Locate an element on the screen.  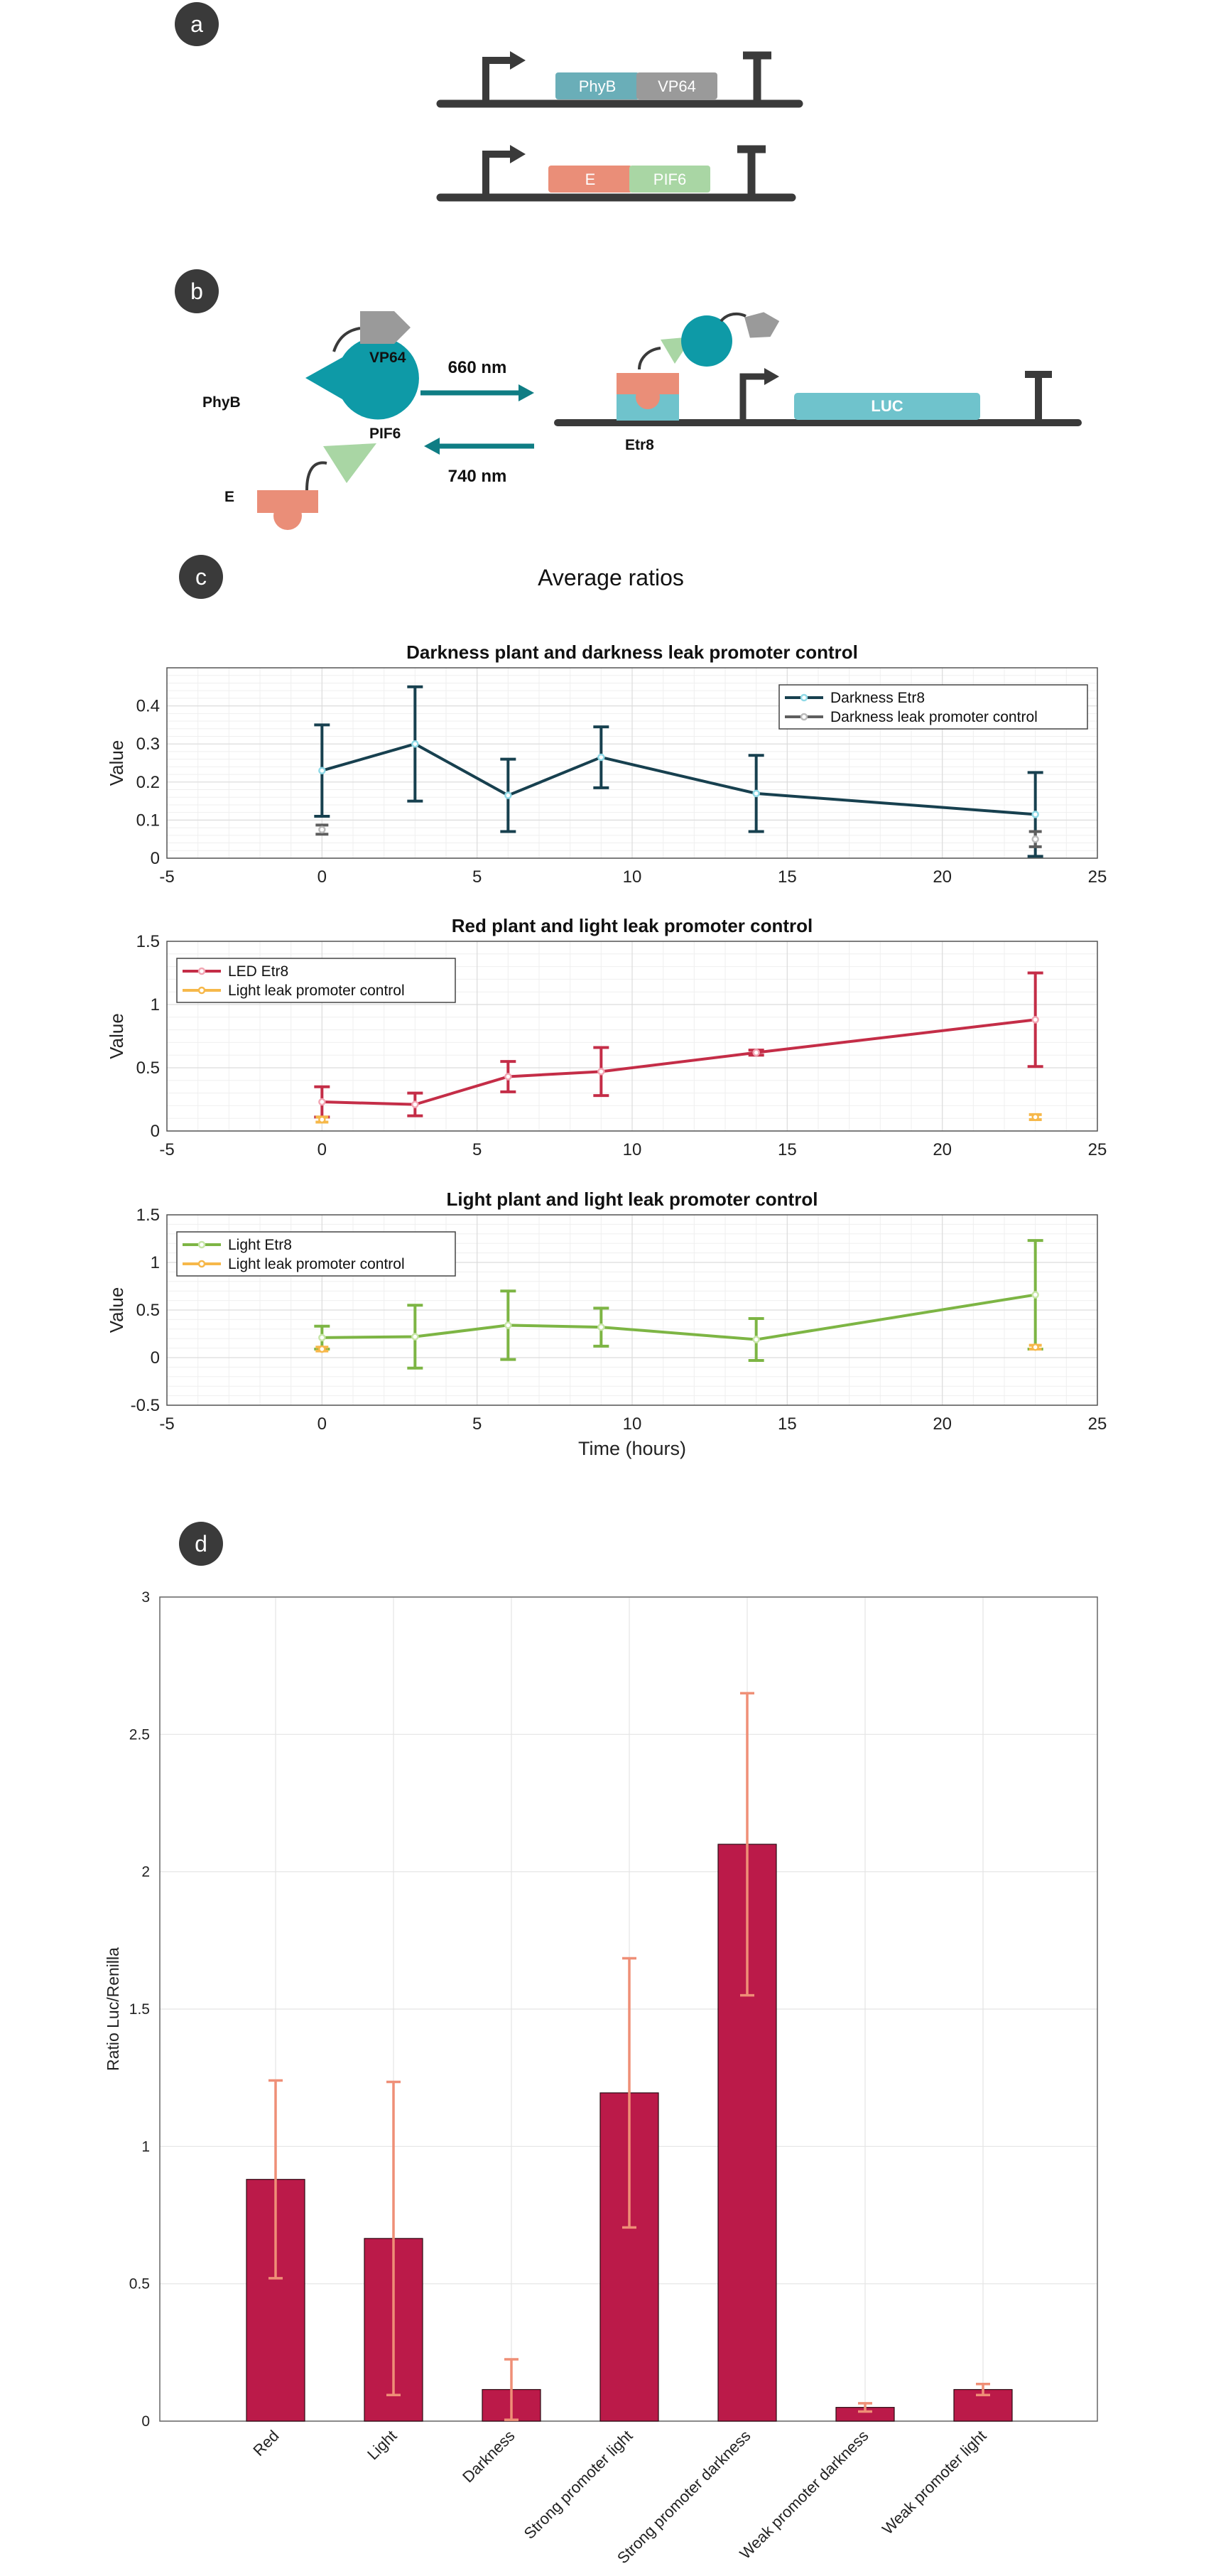
panel-a-badge is located at coordinates (197, 24).